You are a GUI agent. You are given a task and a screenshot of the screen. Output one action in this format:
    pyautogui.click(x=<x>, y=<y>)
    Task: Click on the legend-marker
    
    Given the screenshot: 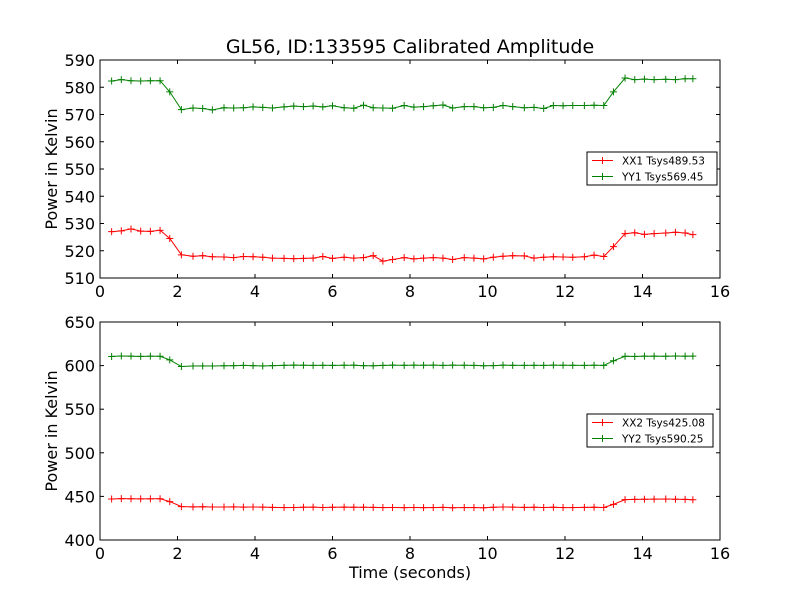 What is the action you would take?
    pyautogui.click(x=602, y=438)
    